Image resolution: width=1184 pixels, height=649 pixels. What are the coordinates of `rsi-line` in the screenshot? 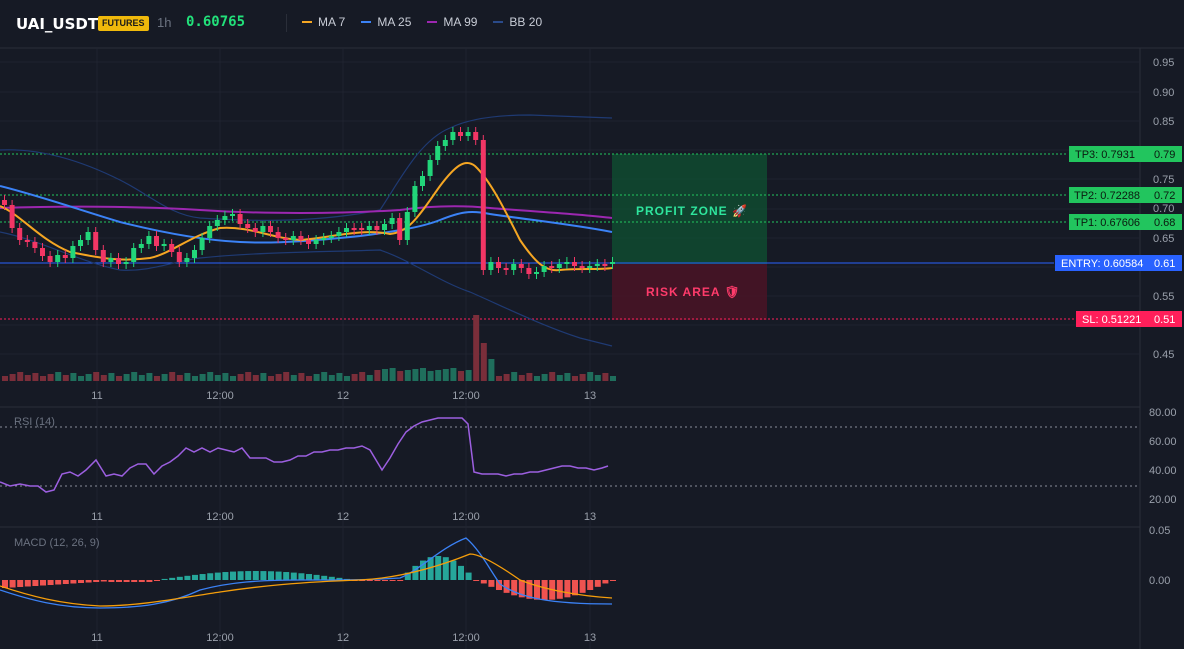 It's located at (304, 455).